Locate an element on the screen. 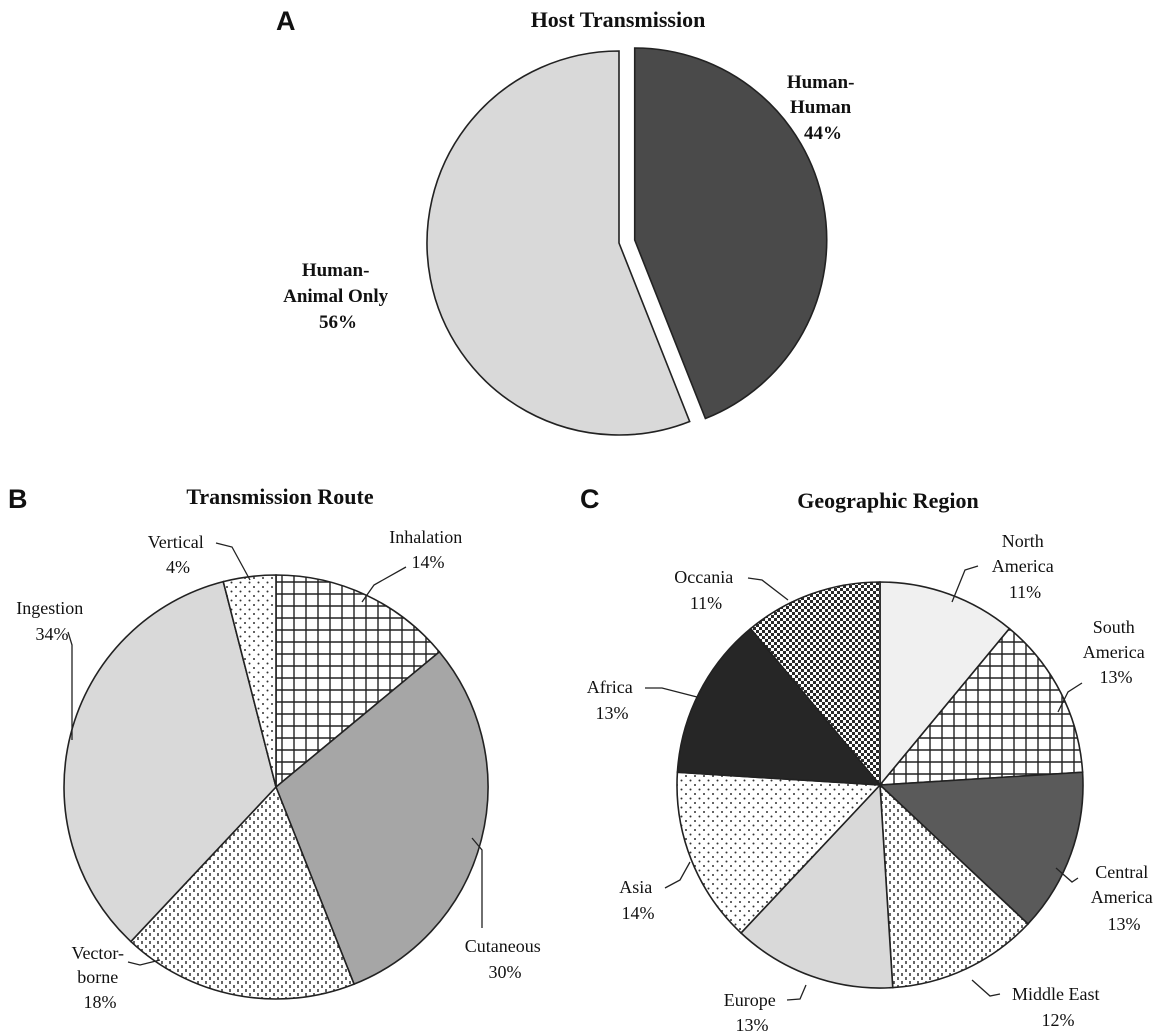 Image resolution: width=1166 pixels, height=1036 pixels. leader-cutaneous is located at coordinates (477, 882).